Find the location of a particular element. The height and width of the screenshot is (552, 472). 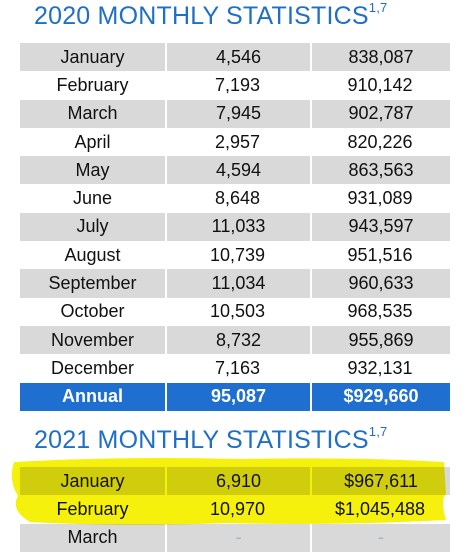

table-row: March 7,945 902,787 is located at coordinates (235, 113).